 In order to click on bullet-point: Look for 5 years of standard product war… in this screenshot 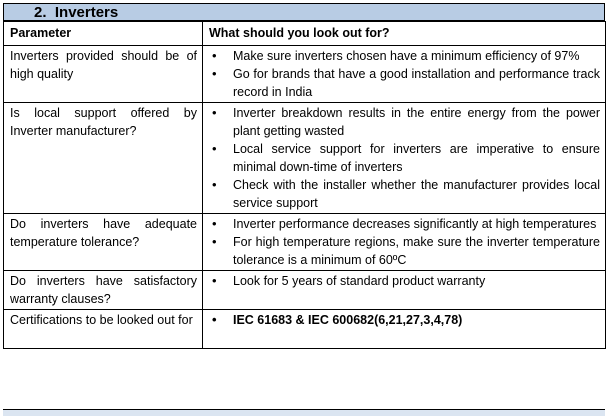, I will do `click(404, 281)`.